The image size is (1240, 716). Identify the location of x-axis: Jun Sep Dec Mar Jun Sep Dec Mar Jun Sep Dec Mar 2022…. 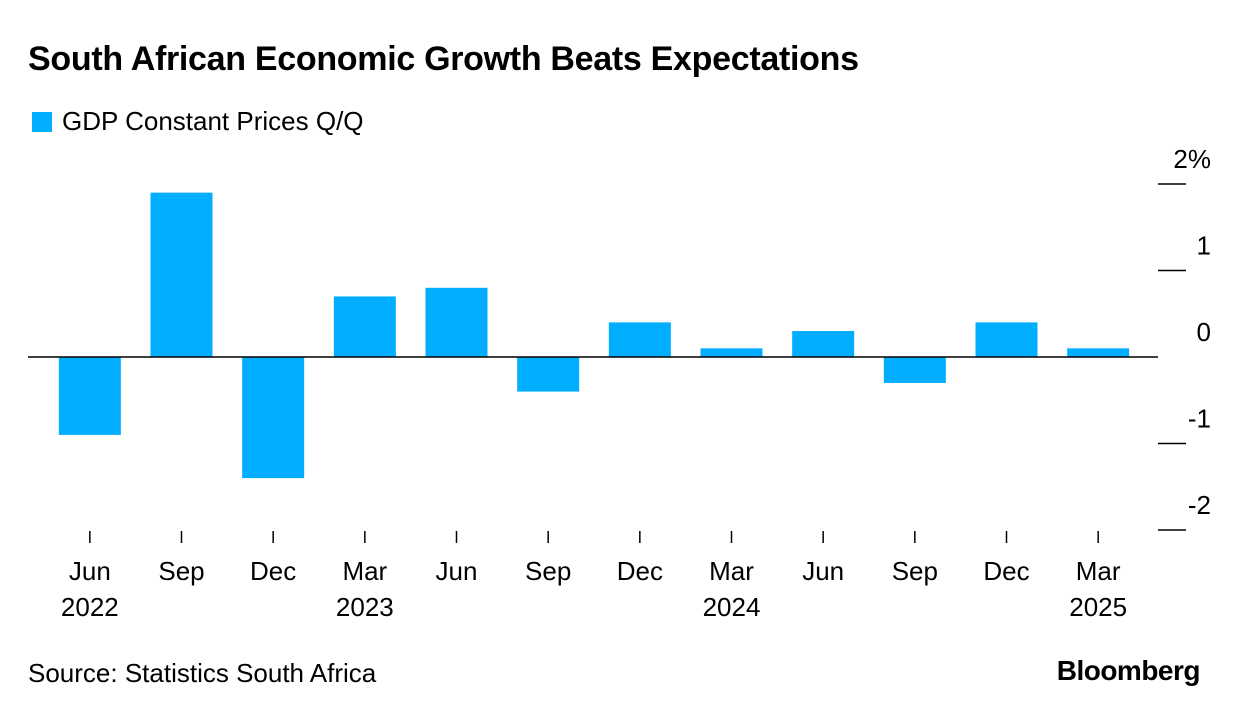
(594, 576).